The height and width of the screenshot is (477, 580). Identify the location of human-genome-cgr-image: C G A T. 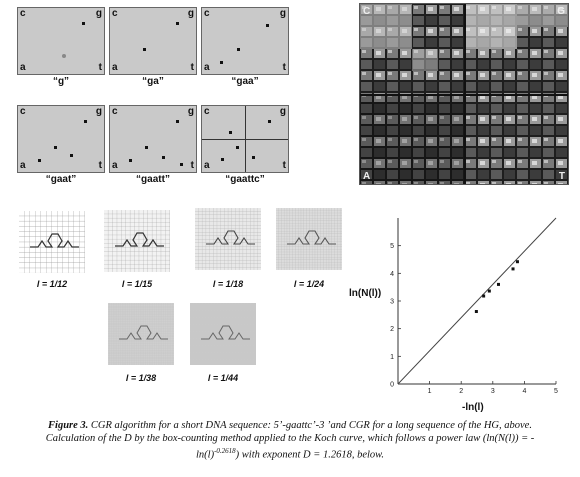
(464, 94).